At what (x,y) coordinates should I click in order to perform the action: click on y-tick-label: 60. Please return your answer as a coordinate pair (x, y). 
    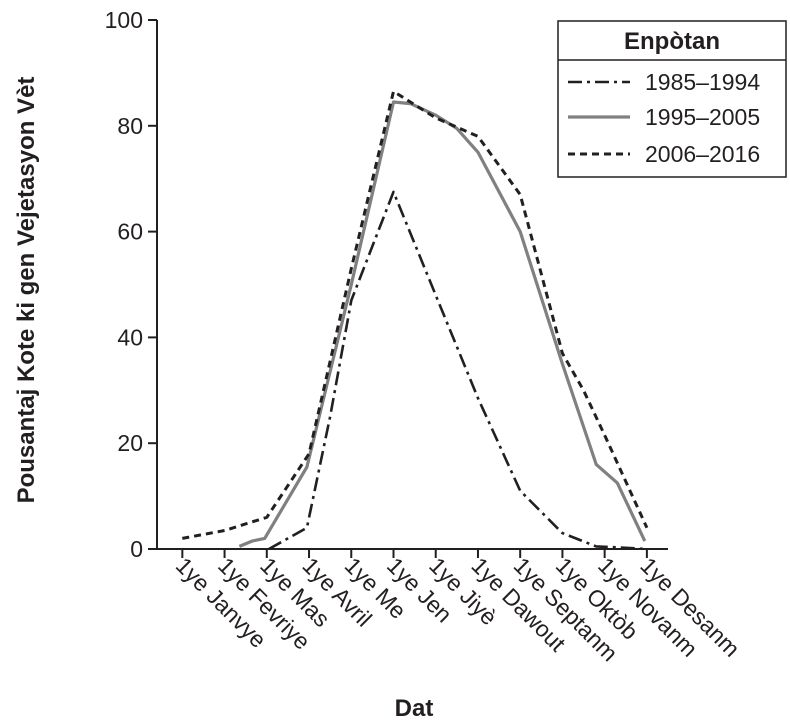
    Looking at the image, I should click on (130, 232).